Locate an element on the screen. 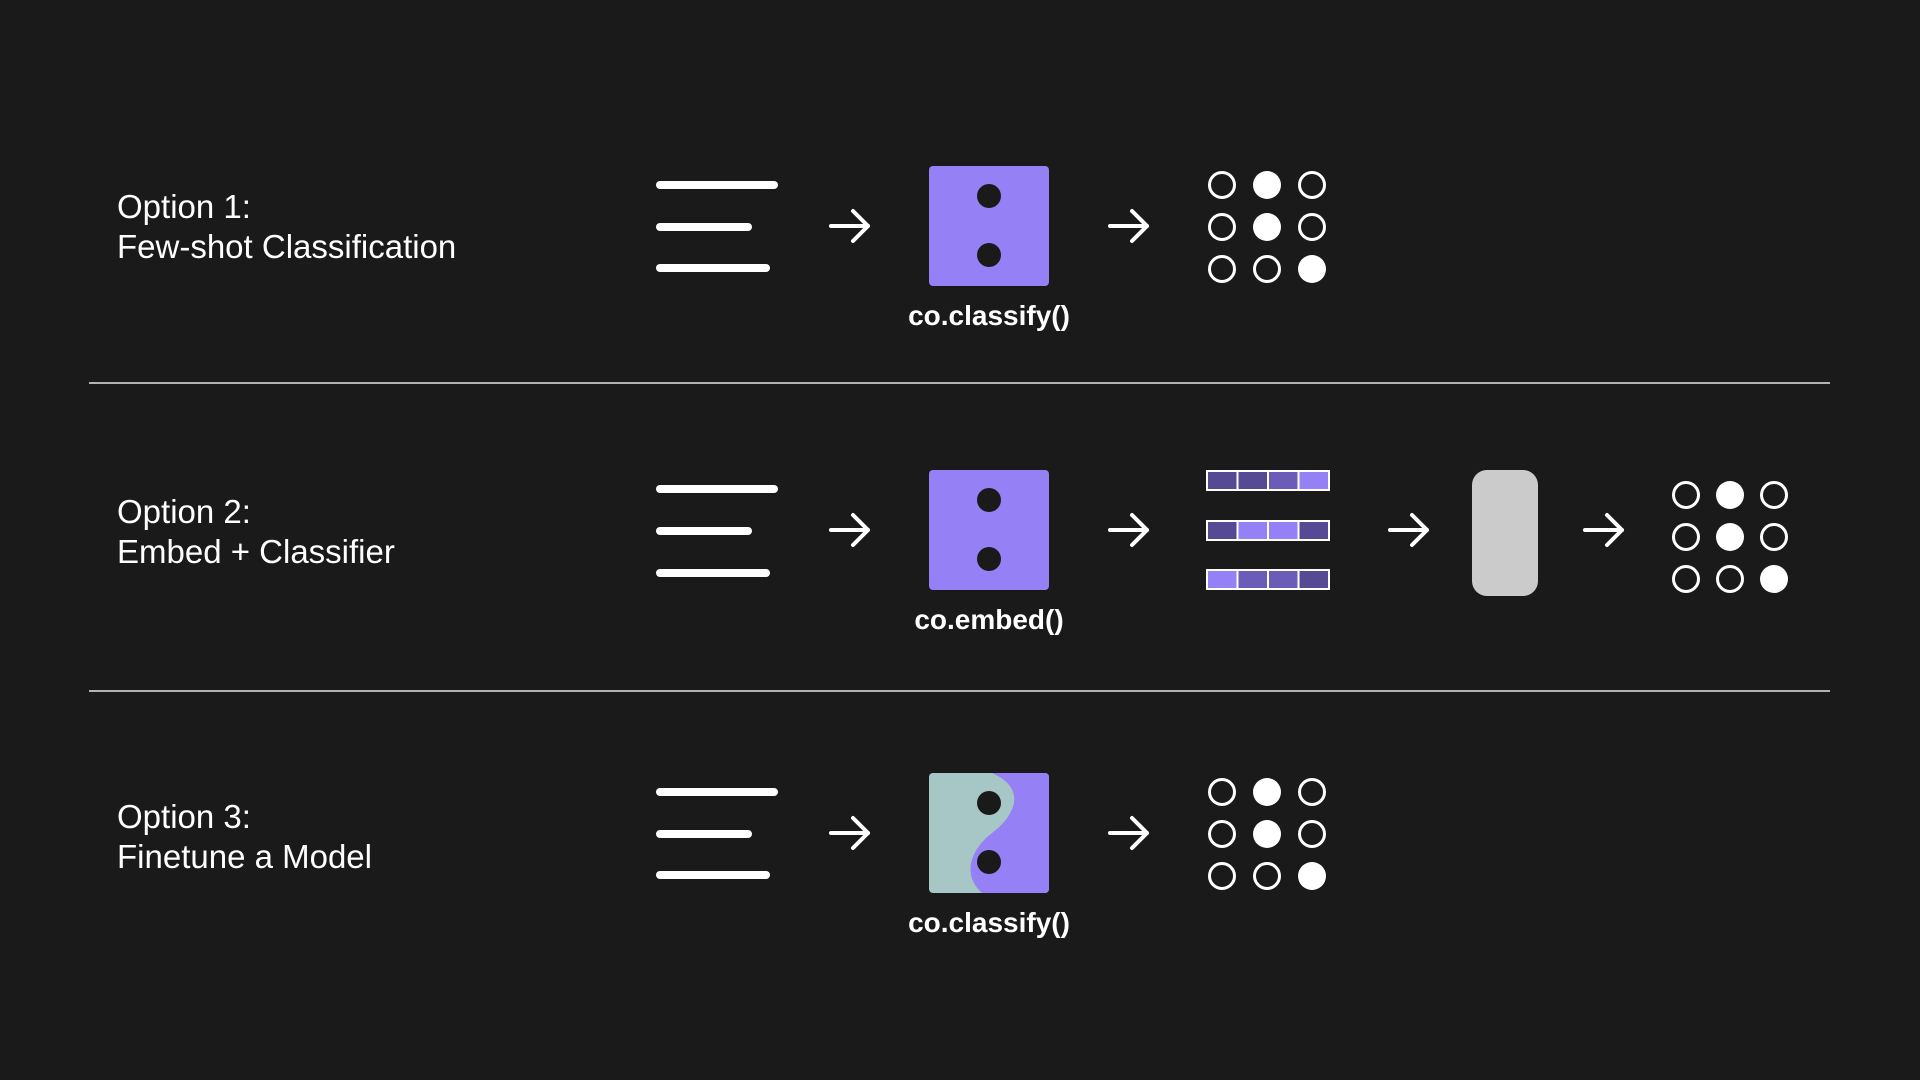  option-title: Option 3: is located at coordinates (184, 816).